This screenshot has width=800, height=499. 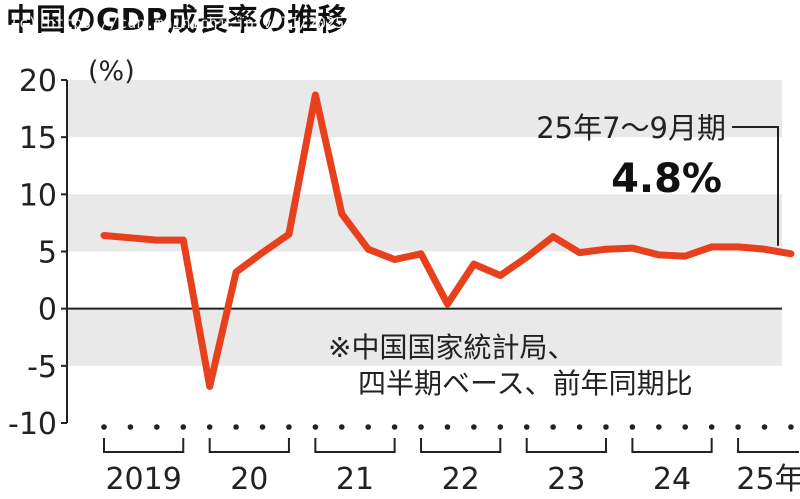 I want to click on y-tick-label: 5, so click(x=47, y=253).